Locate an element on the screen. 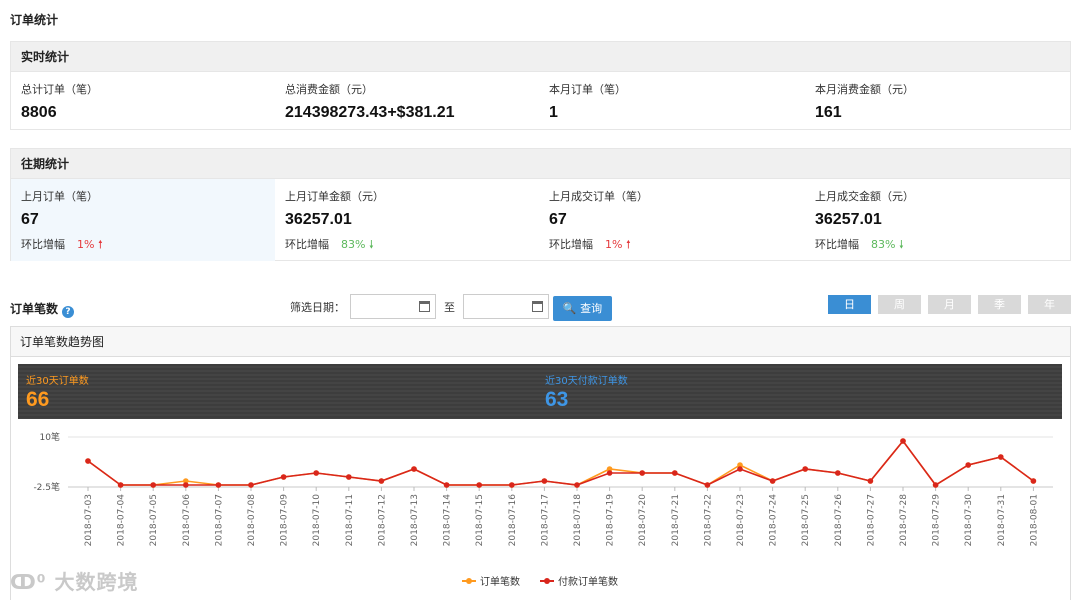 Image resolution: width=1080 pixels, height=600 pixels. x-tick-label: 2018-07-15 is located at coordinates (480, 520).